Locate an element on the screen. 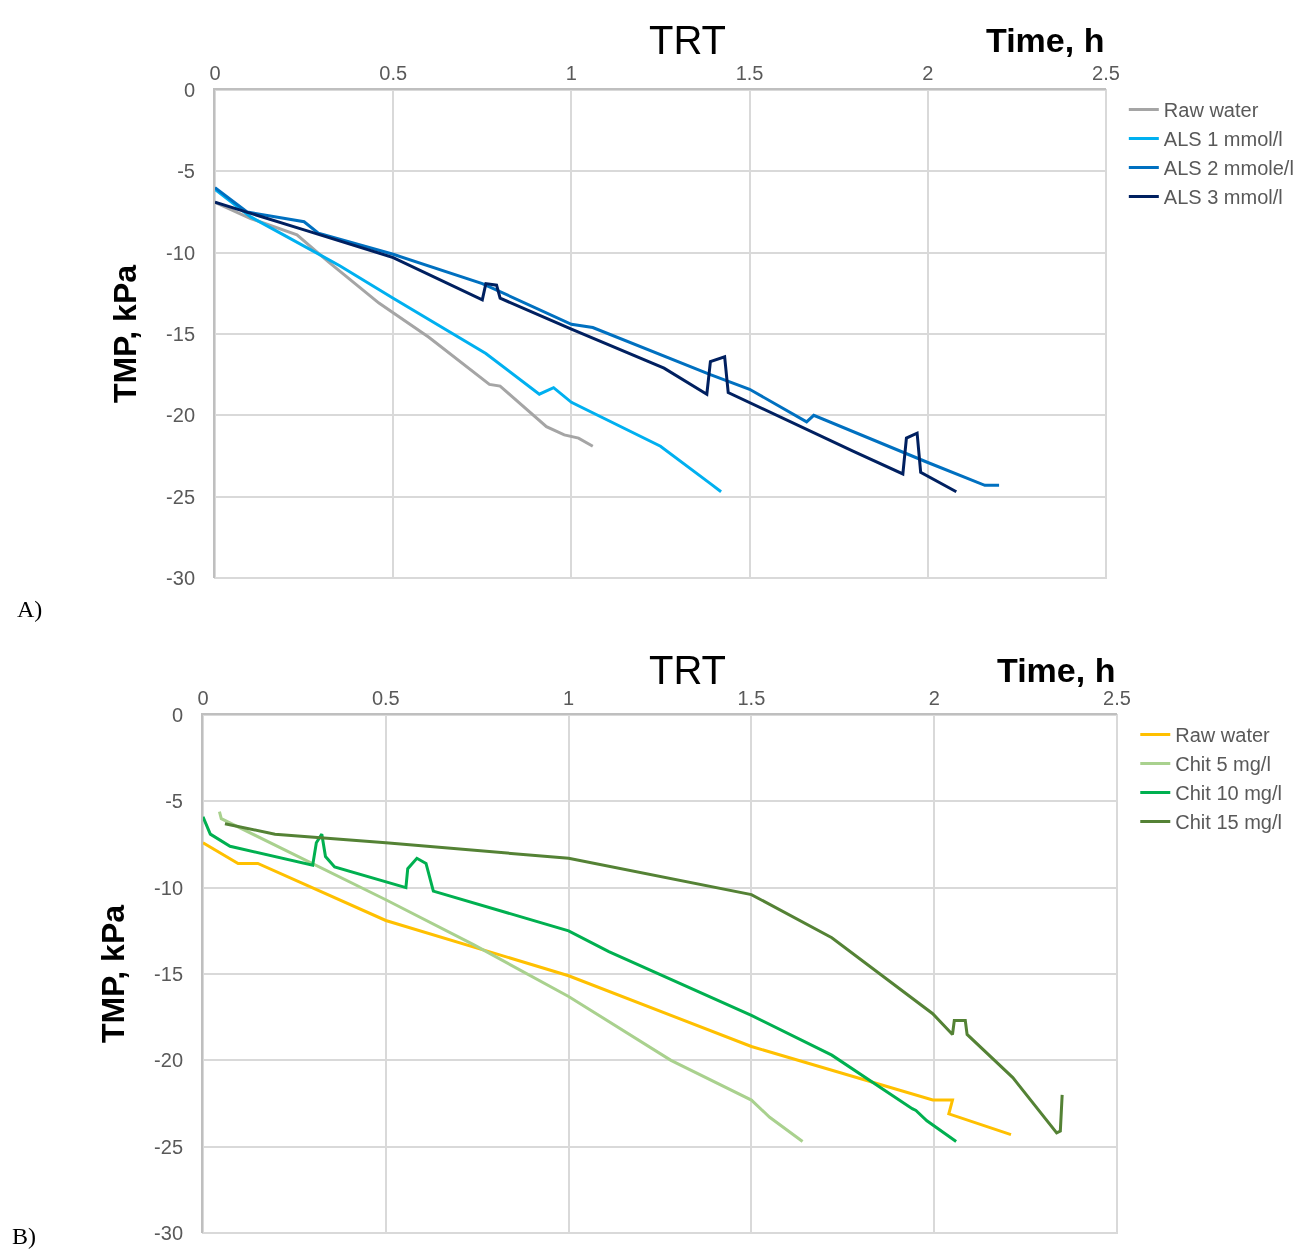  legend-label: Chit 15 mg/l is located at coordinates (1228, 822).